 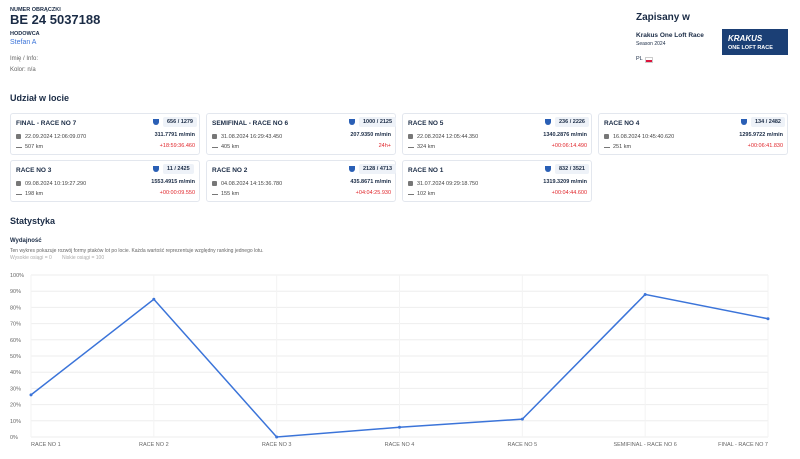 What do you see at coordinates (46, 123) in the screenshot?
I see `race-name: FINAL - RACE NO 7` at bounding box center [46, 123].